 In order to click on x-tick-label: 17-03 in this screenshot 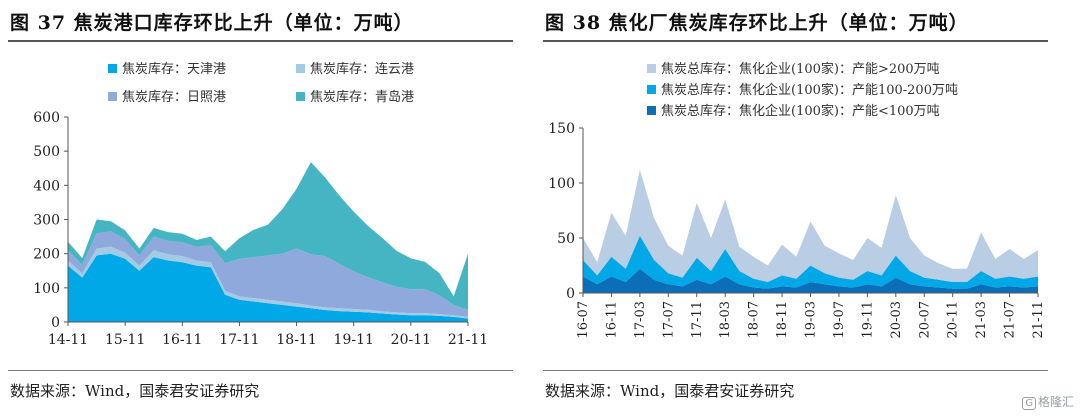, I will do `click(640, 319)`.